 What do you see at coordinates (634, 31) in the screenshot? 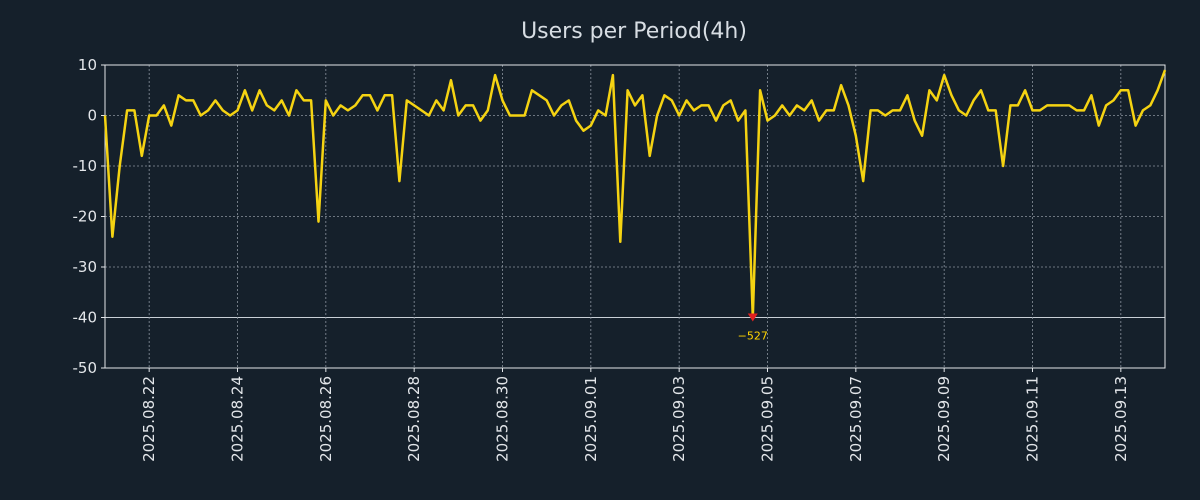
I see `chart-title: Users per Period(4h)` at bounding box center [634, 31].